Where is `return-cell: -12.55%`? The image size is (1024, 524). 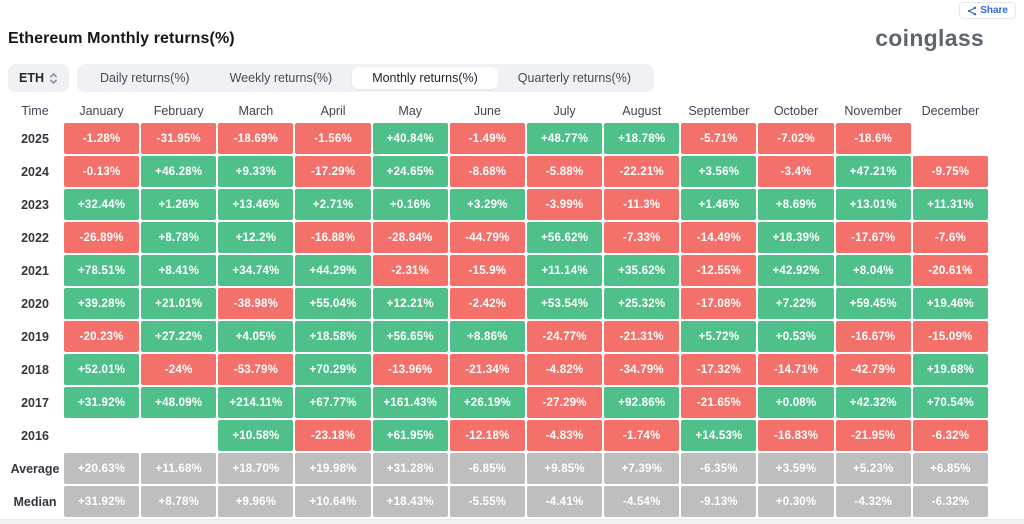 return-cell: -12.55% is located at coordinates (719, 270).